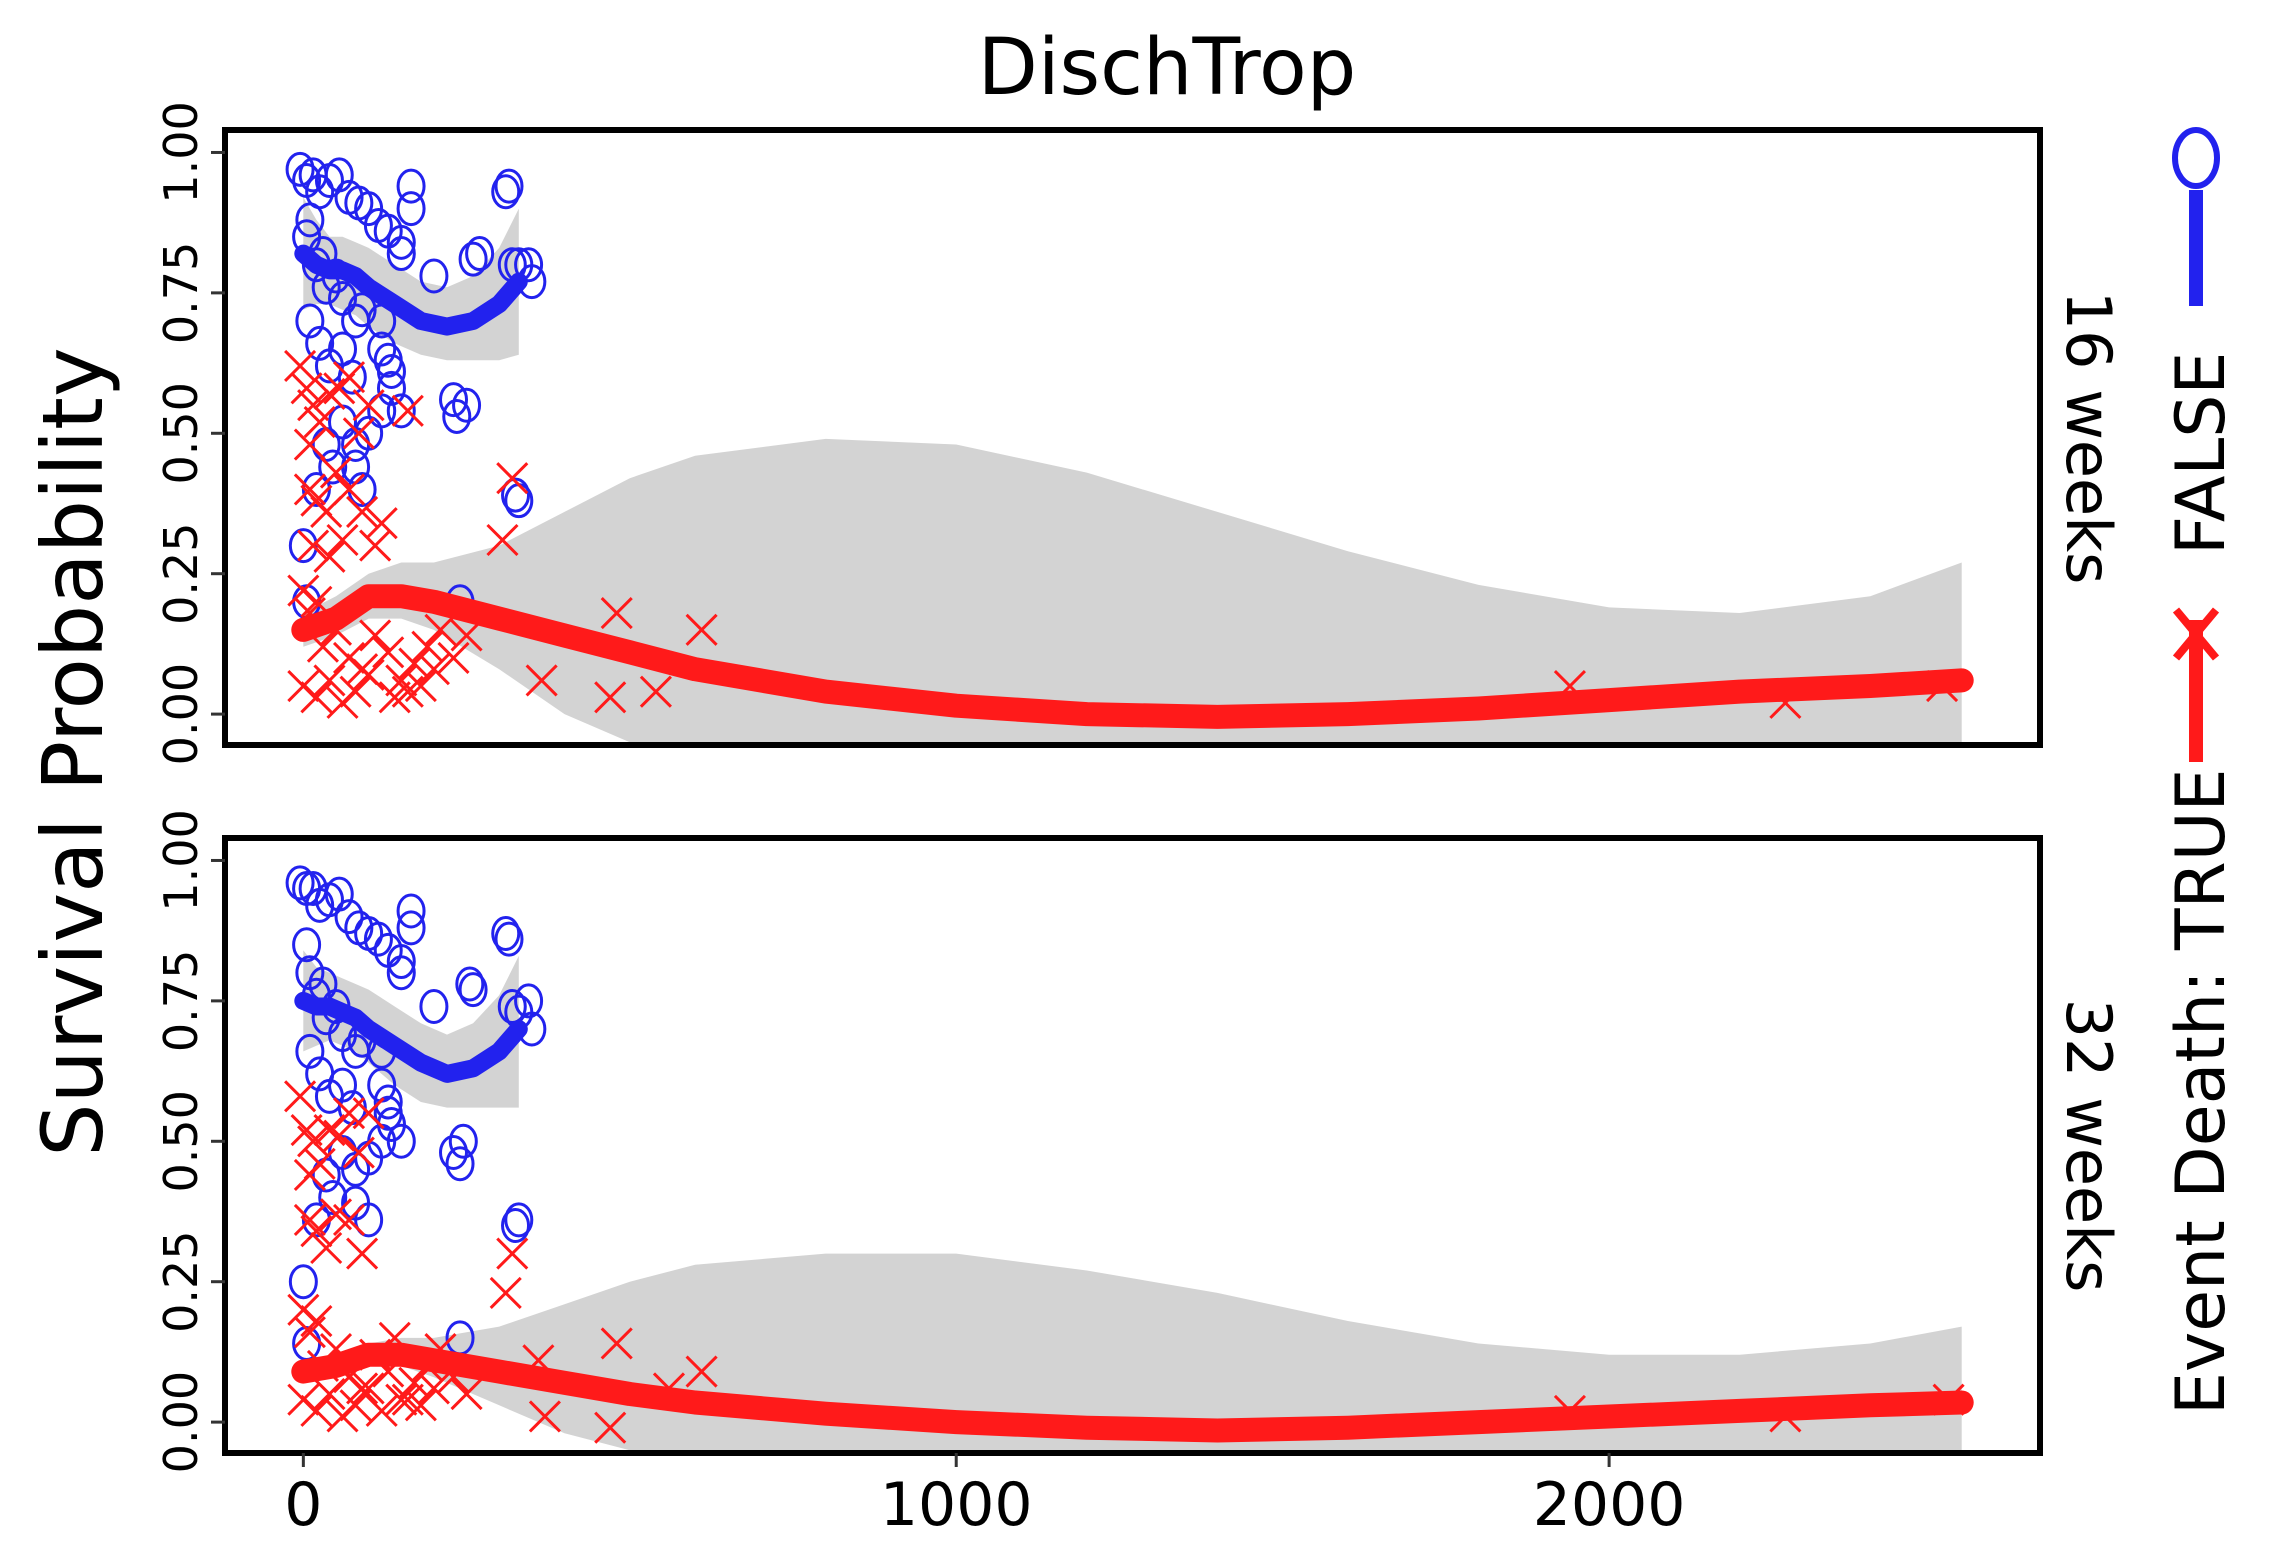 This screenshot has width=2285, height=1566. What do you see at coordinates (2196, 248) in the screenshot?
I see `legend-entry-false-line` at bounding box center [2196, 248].